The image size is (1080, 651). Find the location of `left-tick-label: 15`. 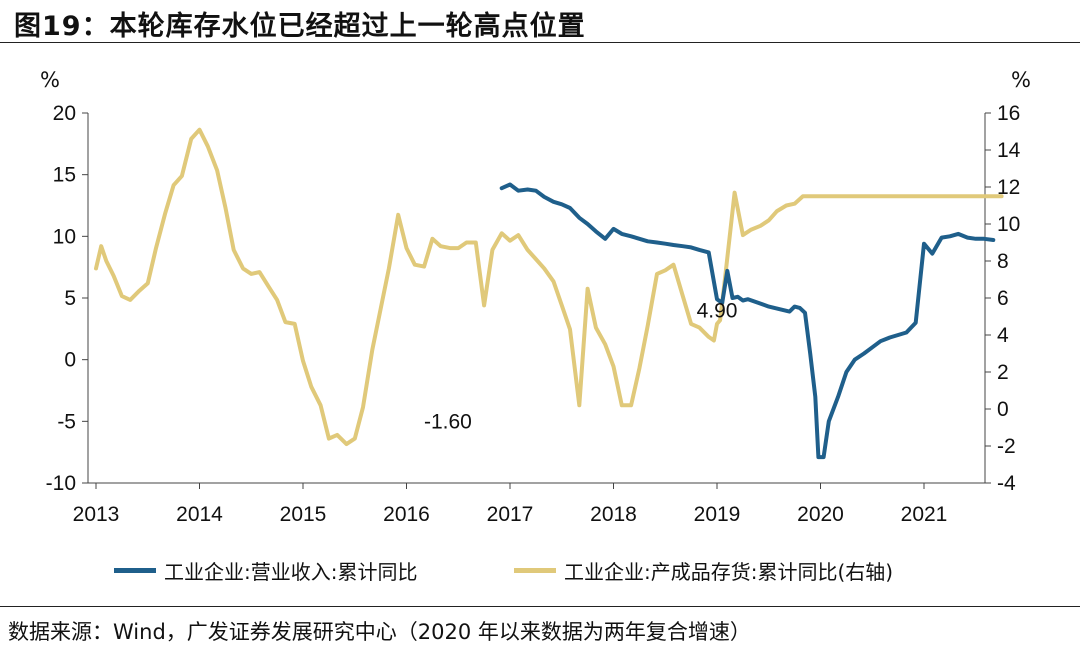

left-tick-label: 15 is located at coordinates (64, 175).